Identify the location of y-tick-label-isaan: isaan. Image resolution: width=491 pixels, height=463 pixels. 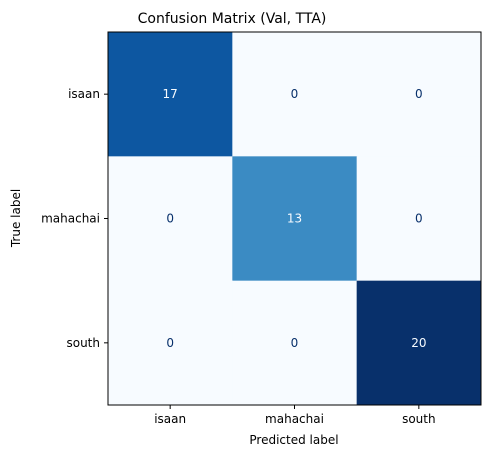
(84, 94).